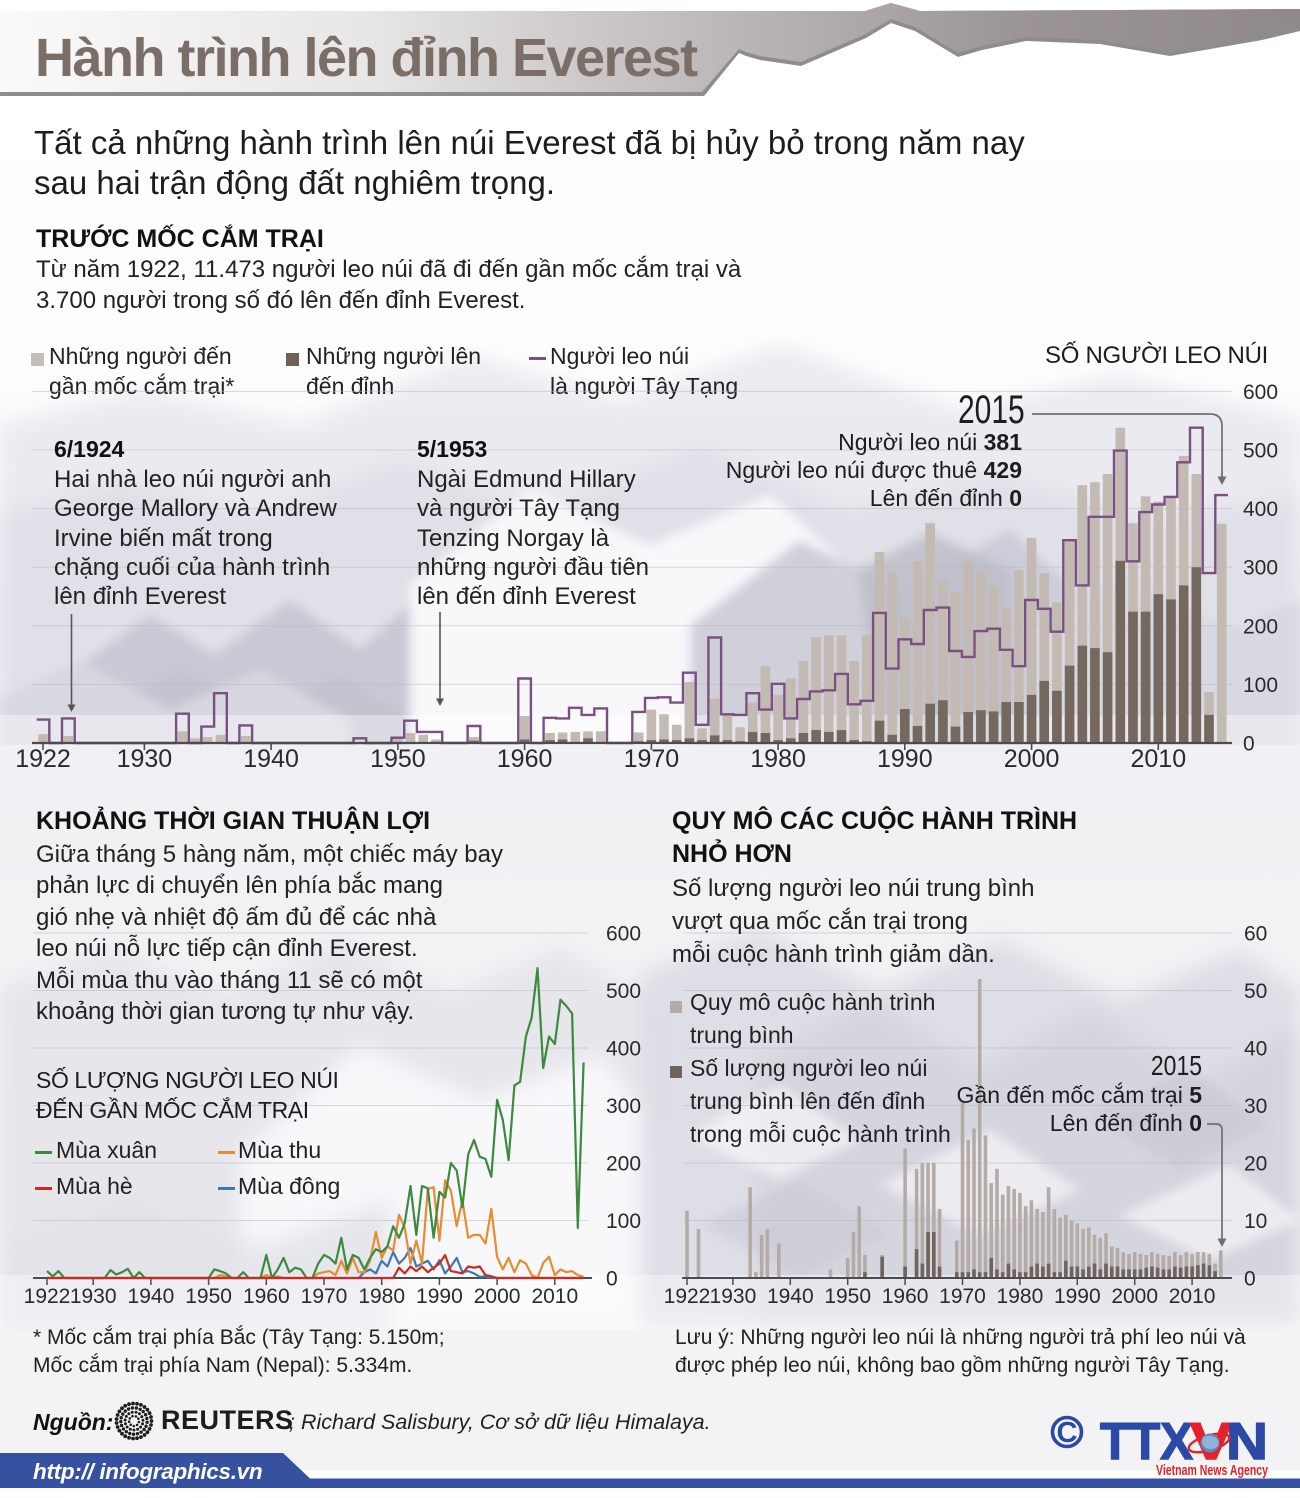 The width and height of the screenshot is (1300, 1498). I want to click on svg-text: N, so click(1247, 1442).